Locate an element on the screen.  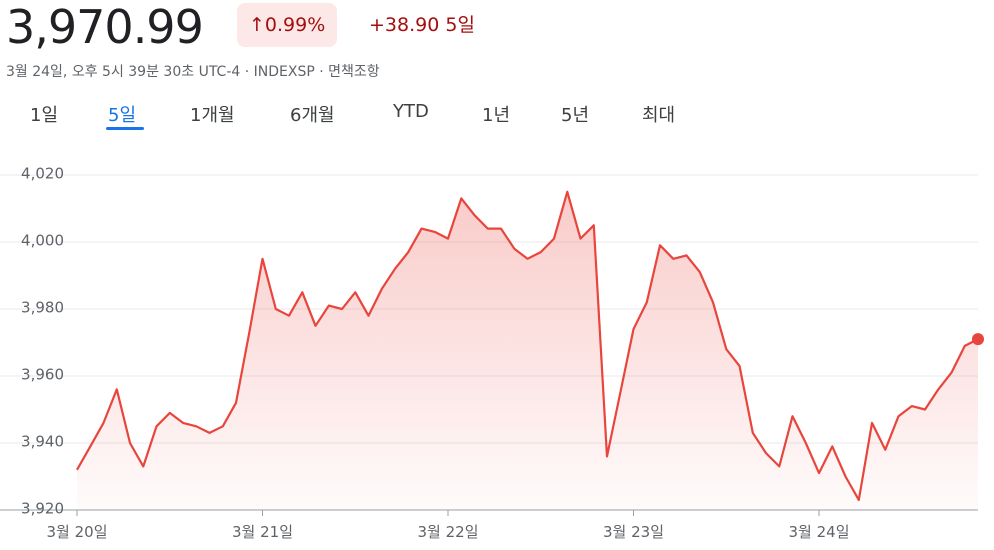
up-arrow: ↑ is located at coordinates (257, 25).